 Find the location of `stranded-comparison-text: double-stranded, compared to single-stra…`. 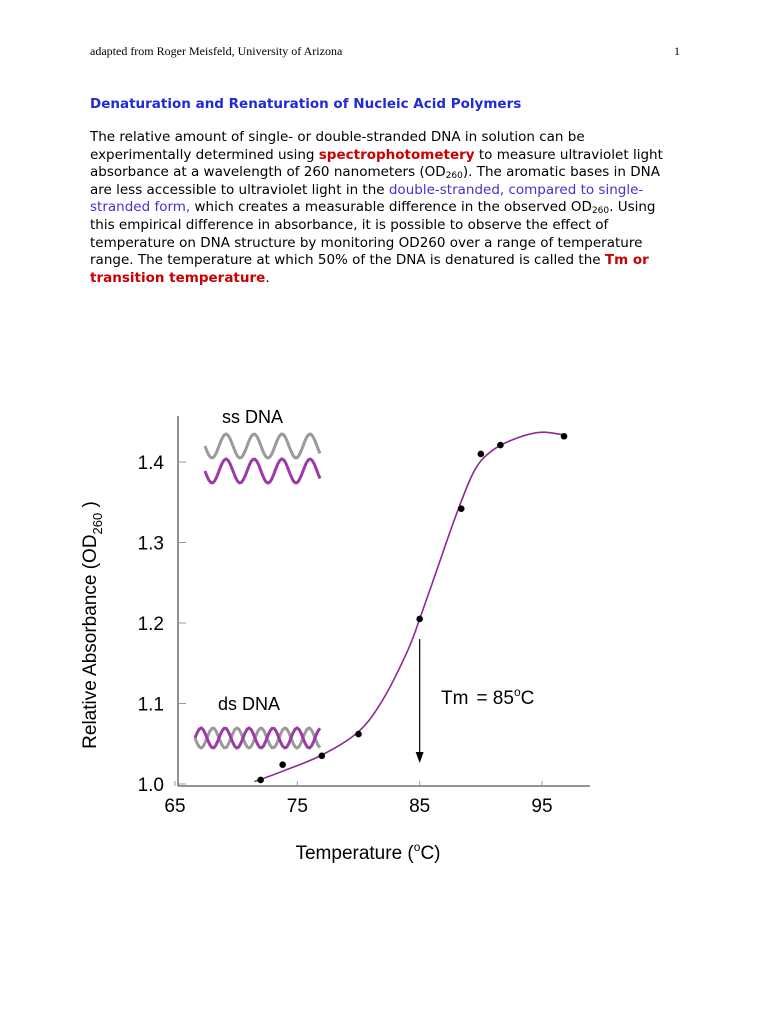

stranded-comparison-text: double-stranded, compared to single-stra… is located at coordinates (367, 198).